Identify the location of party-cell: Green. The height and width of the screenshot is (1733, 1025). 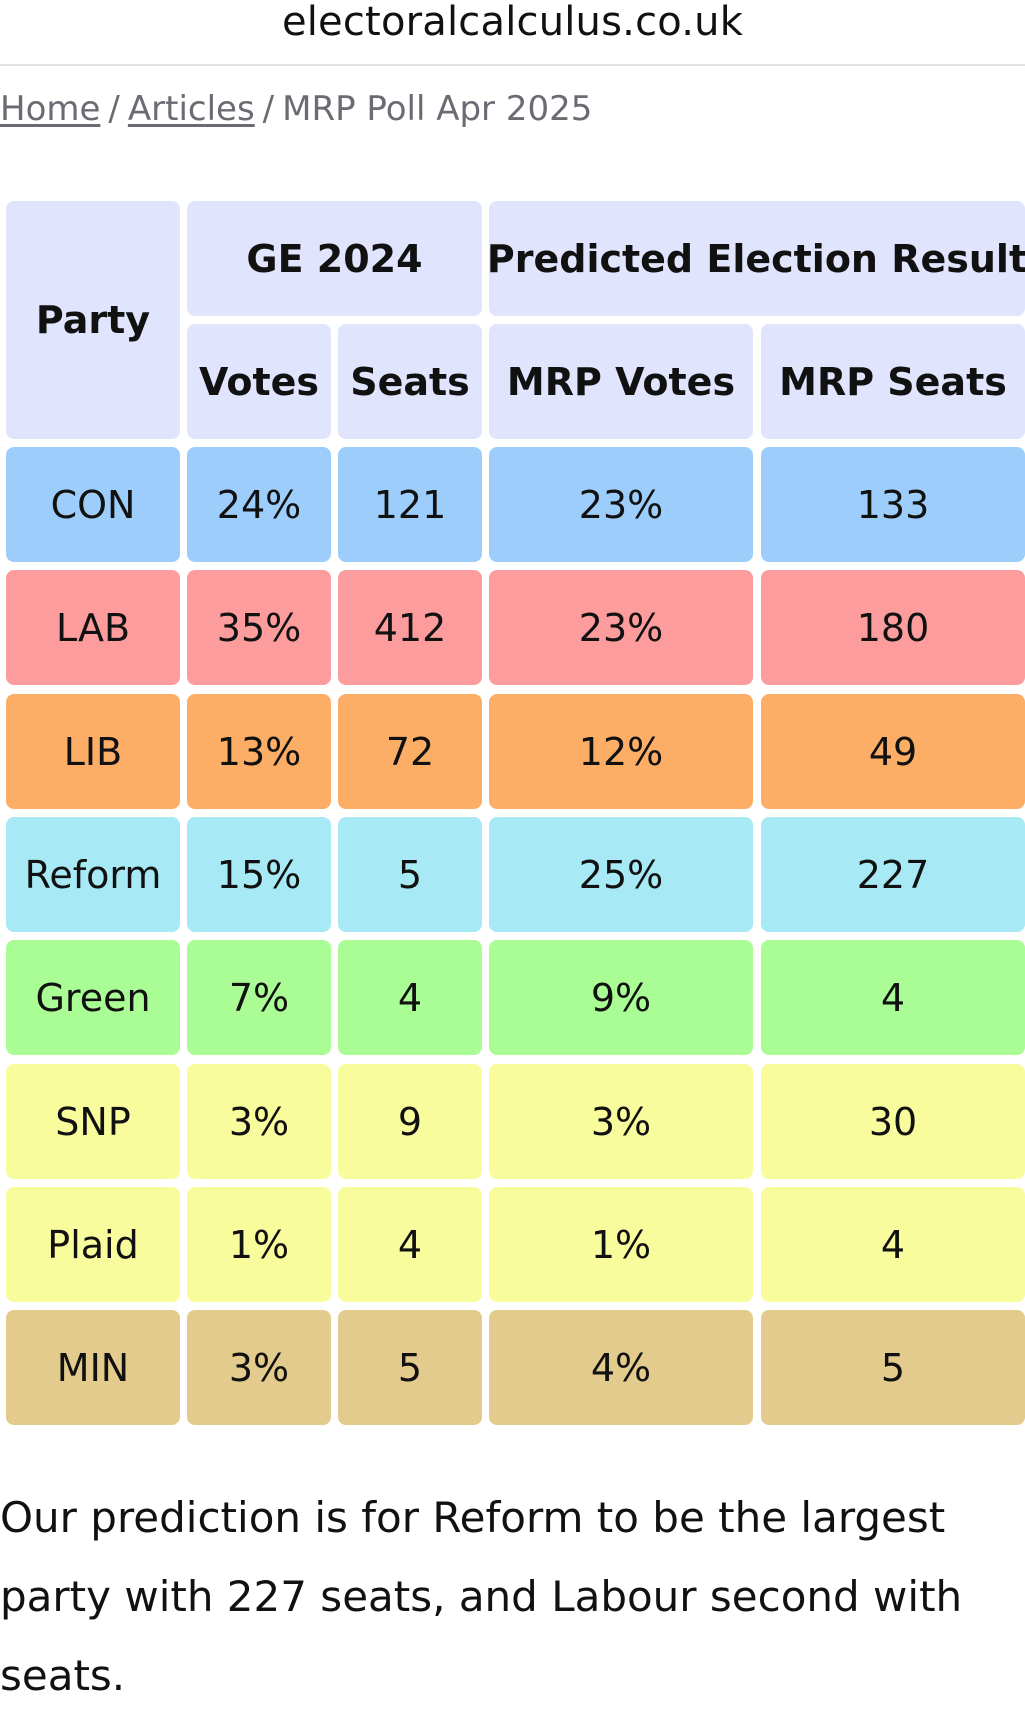
(93, 997).